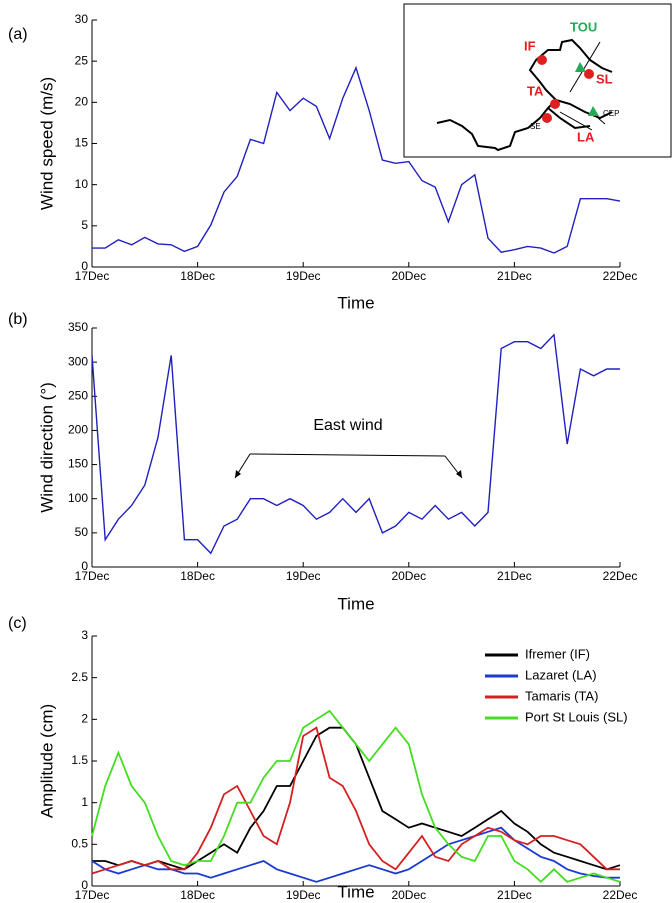 The width and height of the screenshot is (672, 903). Describe the element at coordinates (576, 716) in the screenshot. I see `legend-label: Port St Louis (SL)` at that location.